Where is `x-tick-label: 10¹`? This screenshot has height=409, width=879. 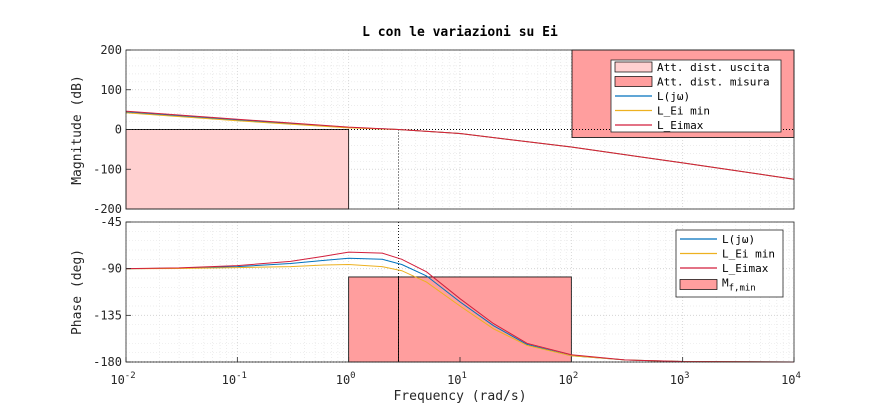
x-tick-label: 10¹ is located at coordinates (457, 379).